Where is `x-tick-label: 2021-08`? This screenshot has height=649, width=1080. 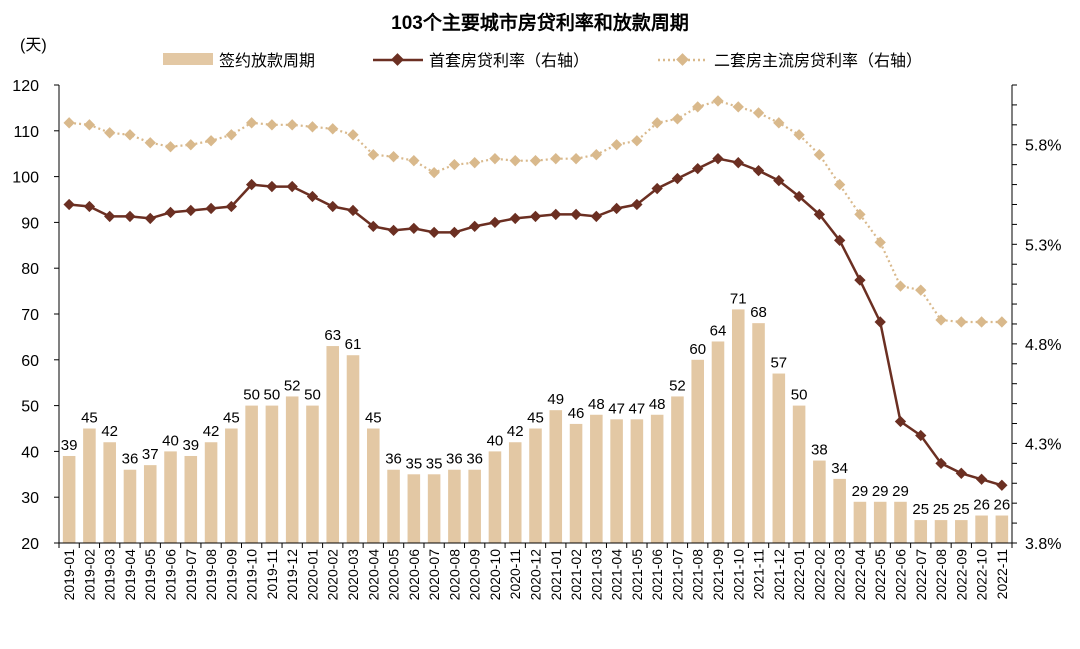 x-tick-label: 2021-08 is located at coordinates (698, 575).